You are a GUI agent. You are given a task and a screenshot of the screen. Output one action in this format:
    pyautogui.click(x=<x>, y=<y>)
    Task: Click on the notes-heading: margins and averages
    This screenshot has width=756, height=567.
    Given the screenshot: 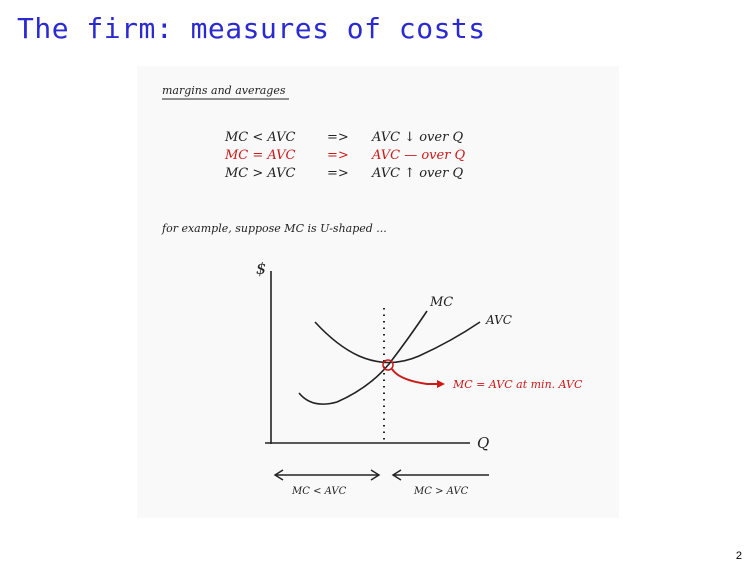 What is the action you would take?
    pyautogui.click(x=224, y=90)
    